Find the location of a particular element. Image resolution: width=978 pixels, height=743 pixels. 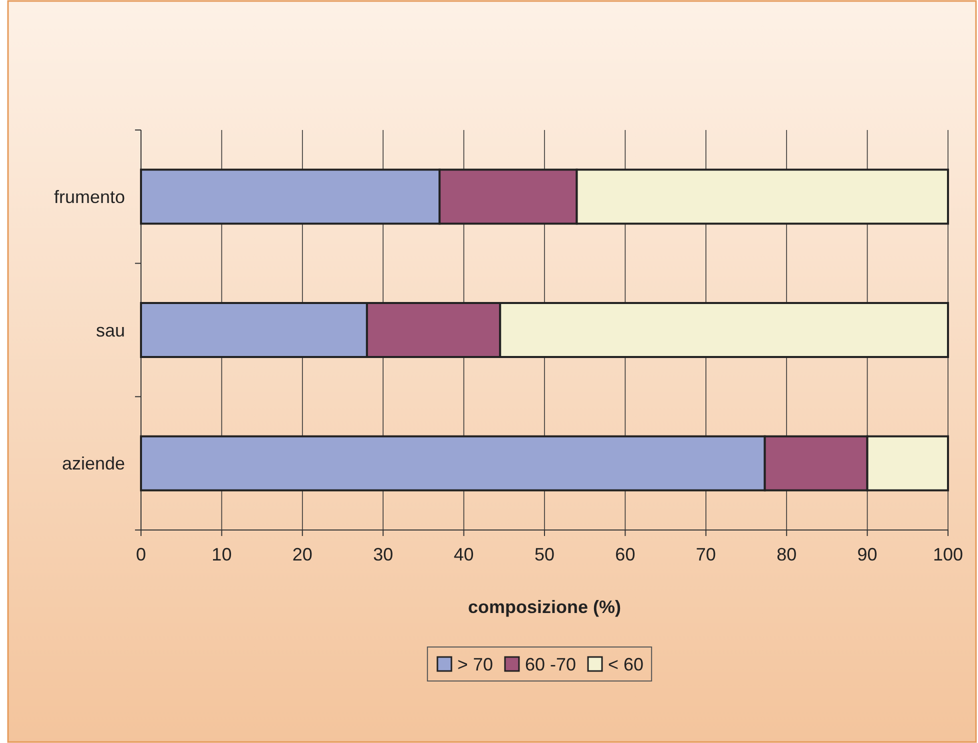

legend-label: 60 -70 is located at coordinates (550, 664).